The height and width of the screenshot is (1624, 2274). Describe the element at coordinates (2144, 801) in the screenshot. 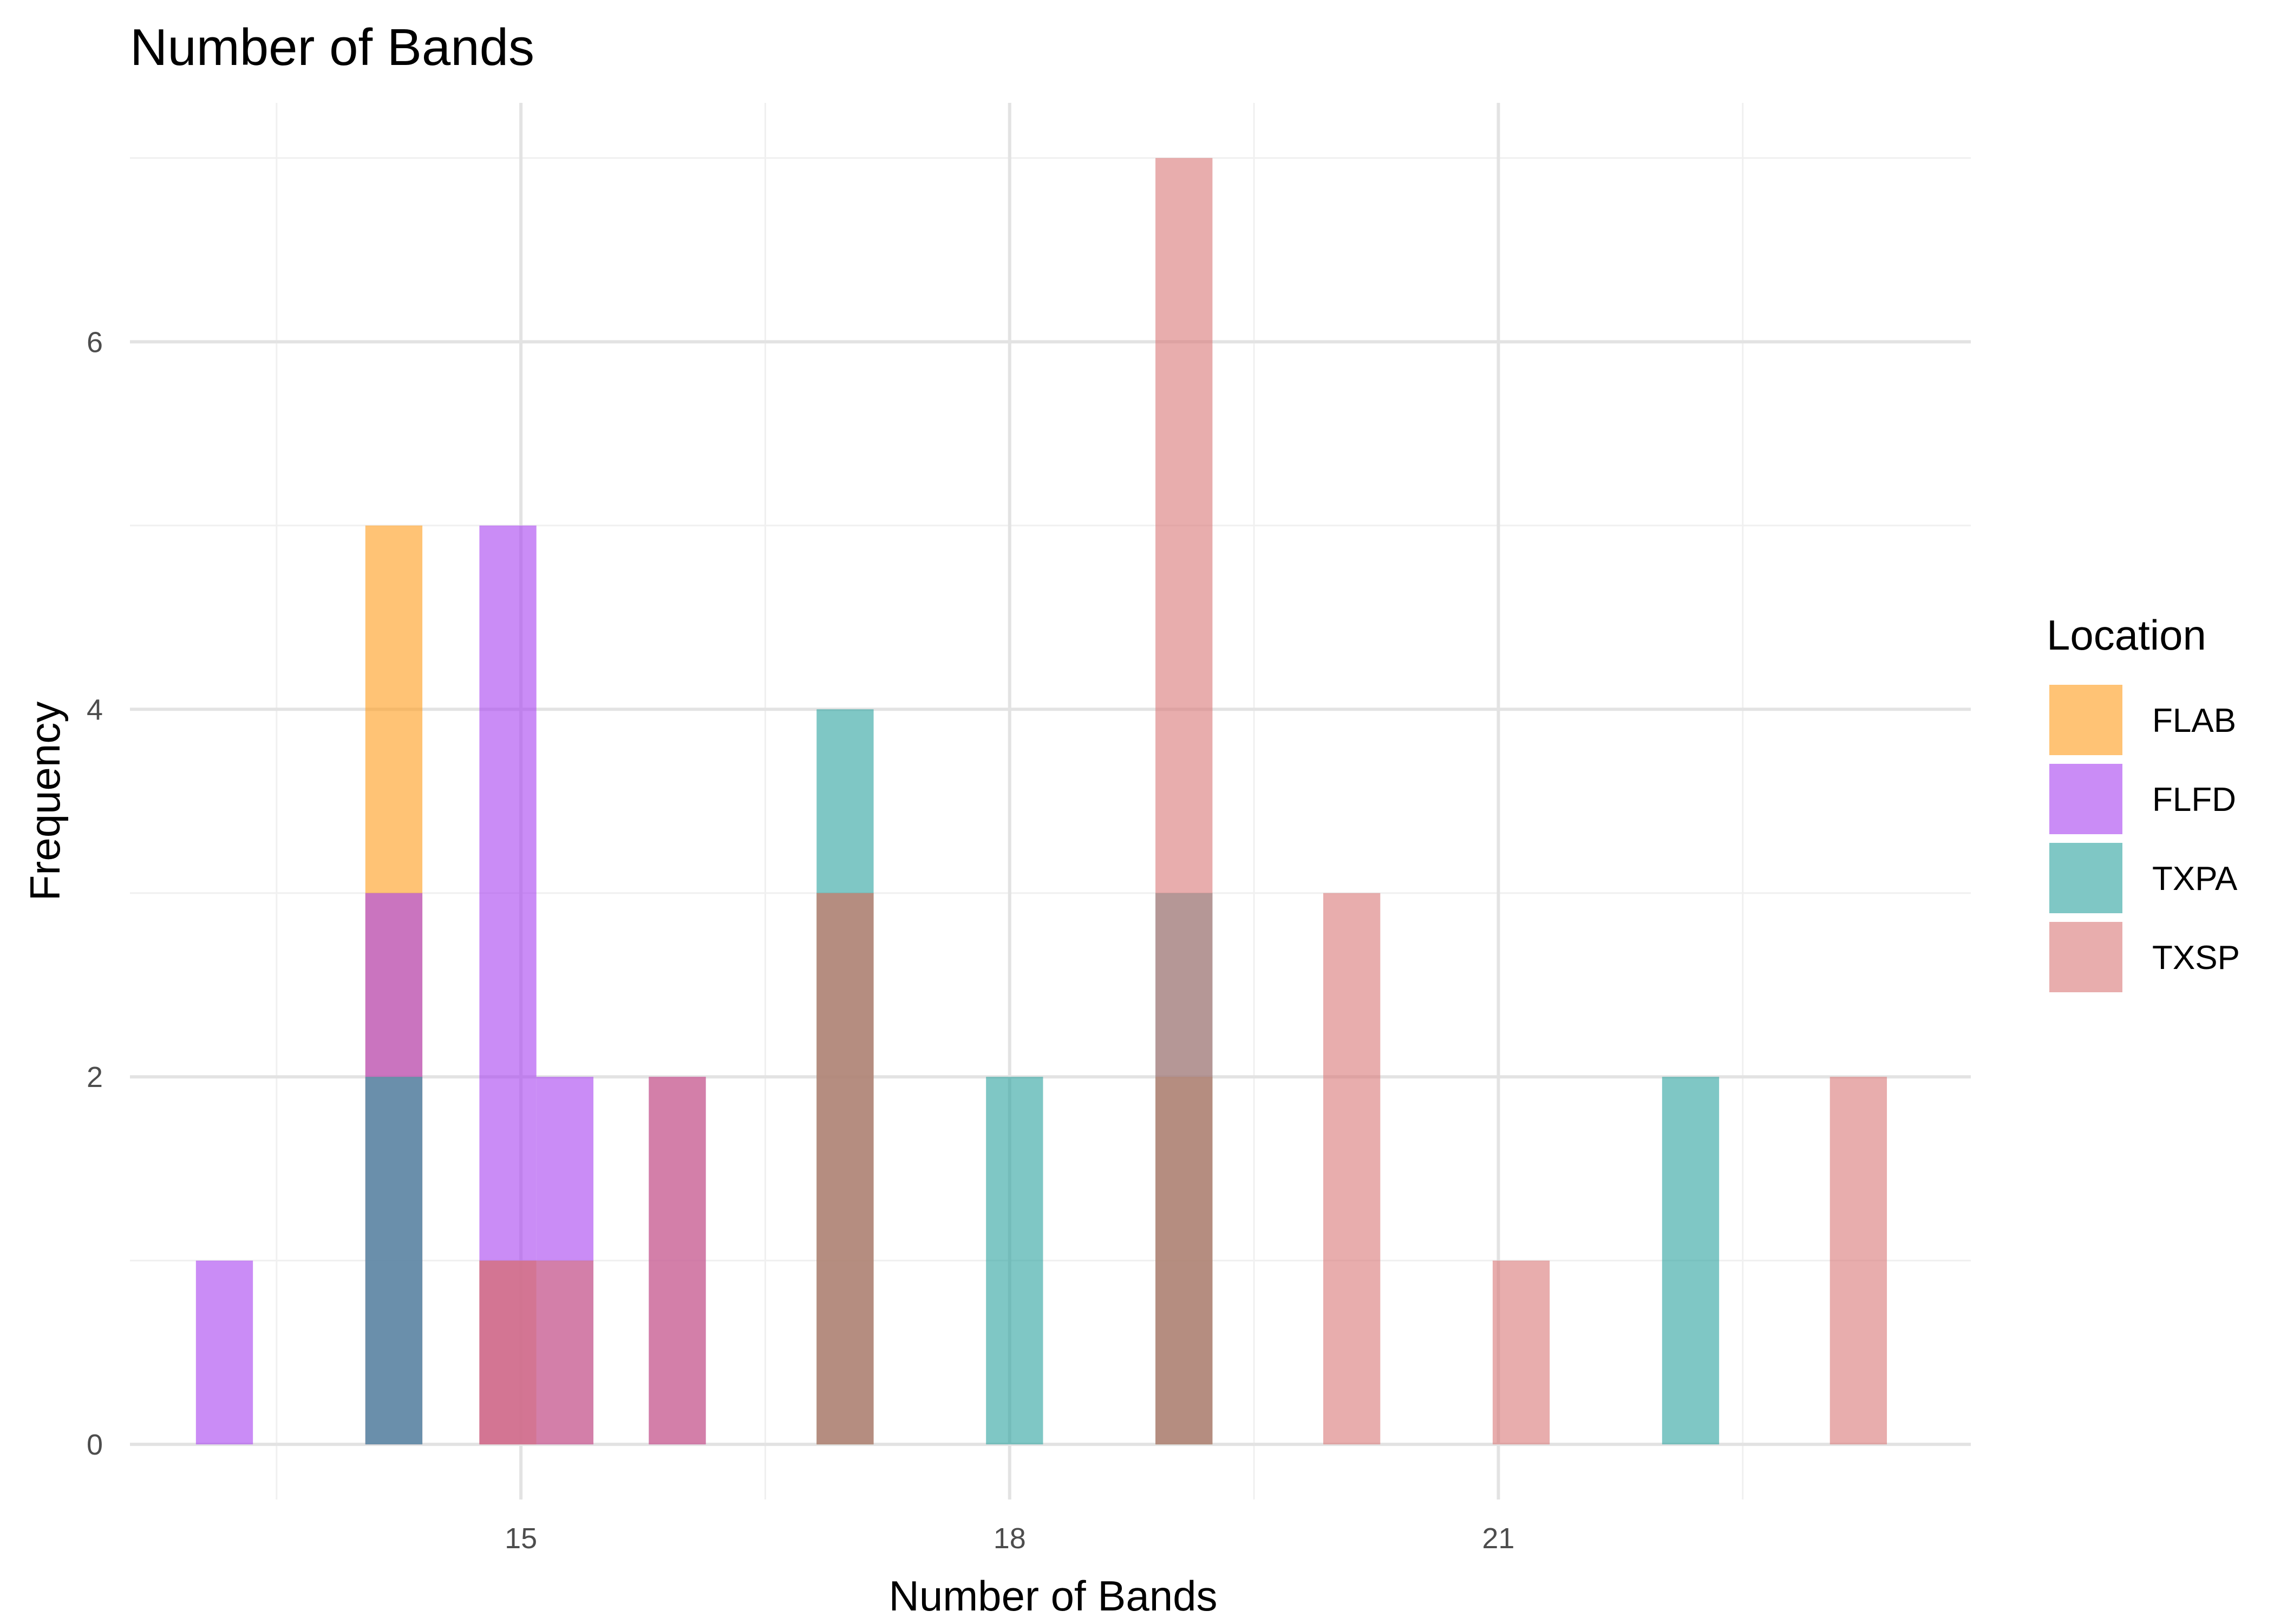

I see `legend: Location FLAB FLFD TXPA TXSP` at that location.